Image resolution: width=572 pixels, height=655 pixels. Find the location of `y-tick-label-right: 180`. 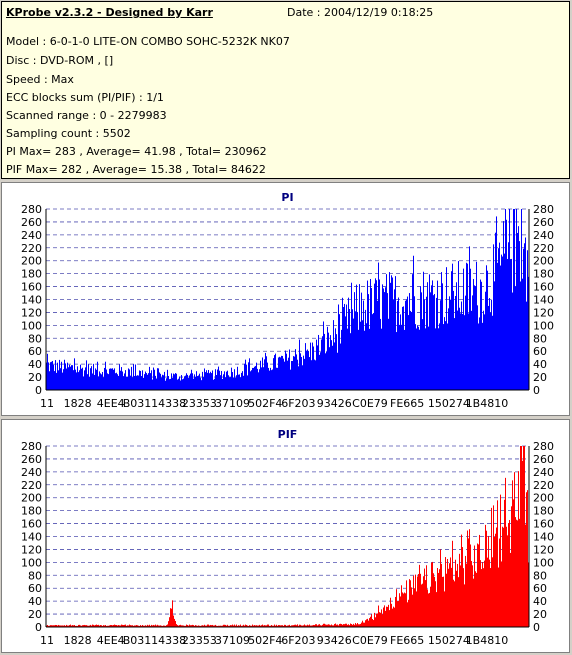

y-tick-label-right: 180 is located at coordinates (543, 511).